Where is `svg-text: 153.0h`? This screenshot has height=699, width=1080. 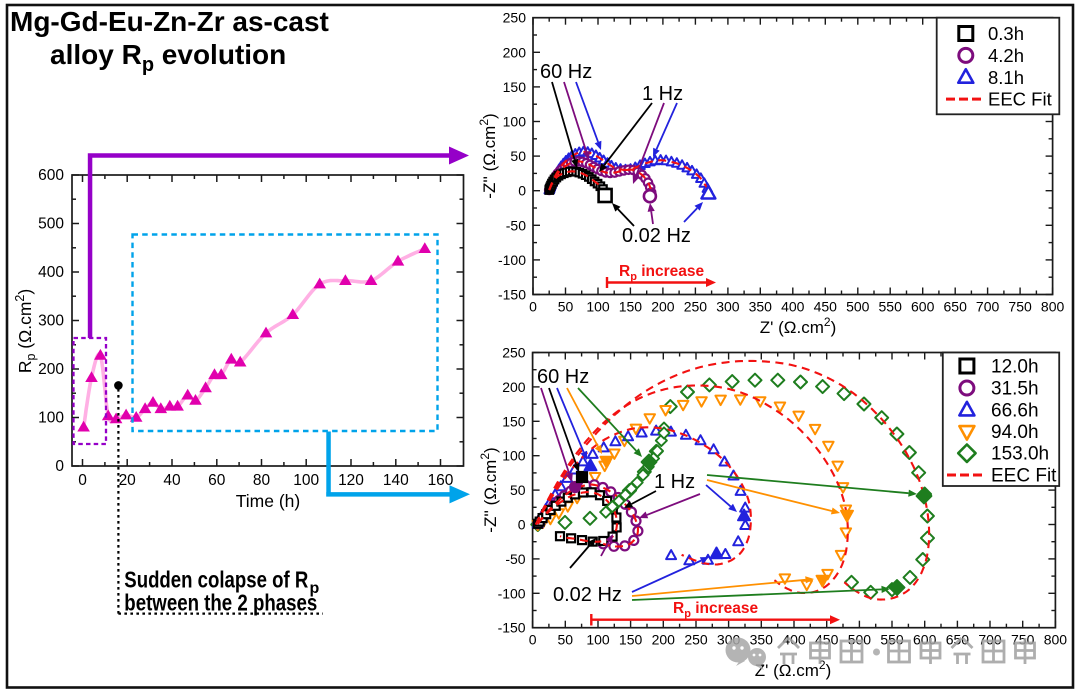 svg-text: 153.0h is located at coordinates (1020, 454).